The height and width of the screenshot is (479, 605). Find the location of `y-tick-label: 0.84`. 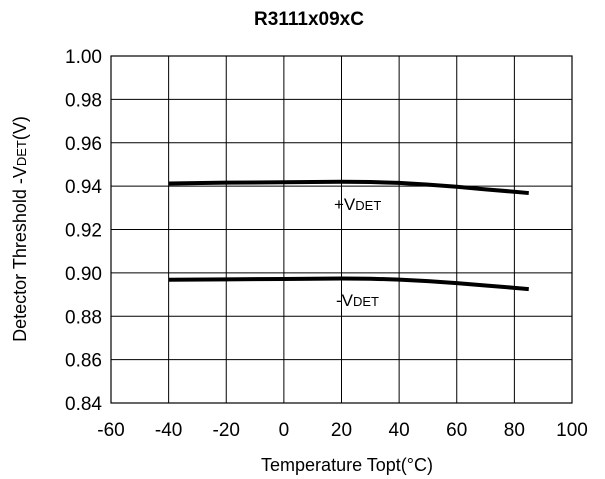

y-tick-label: 0.84 is located at coordinates (83, 404).